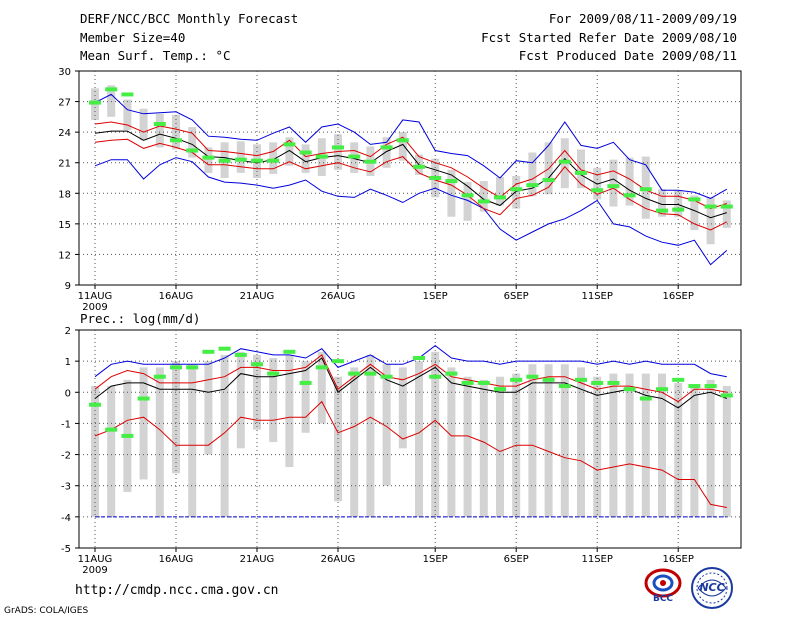 Image resolution: width=800 pixels, height=618 pixels. I want to click on ncc-logo-text: NCC, so click(712, 587).